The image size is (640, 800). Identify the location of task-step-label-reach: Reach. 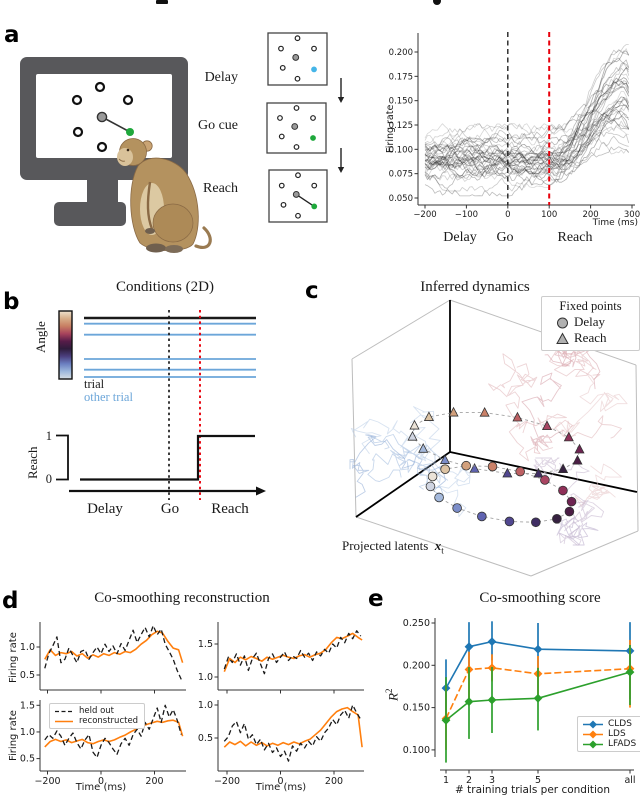
(220, 188).